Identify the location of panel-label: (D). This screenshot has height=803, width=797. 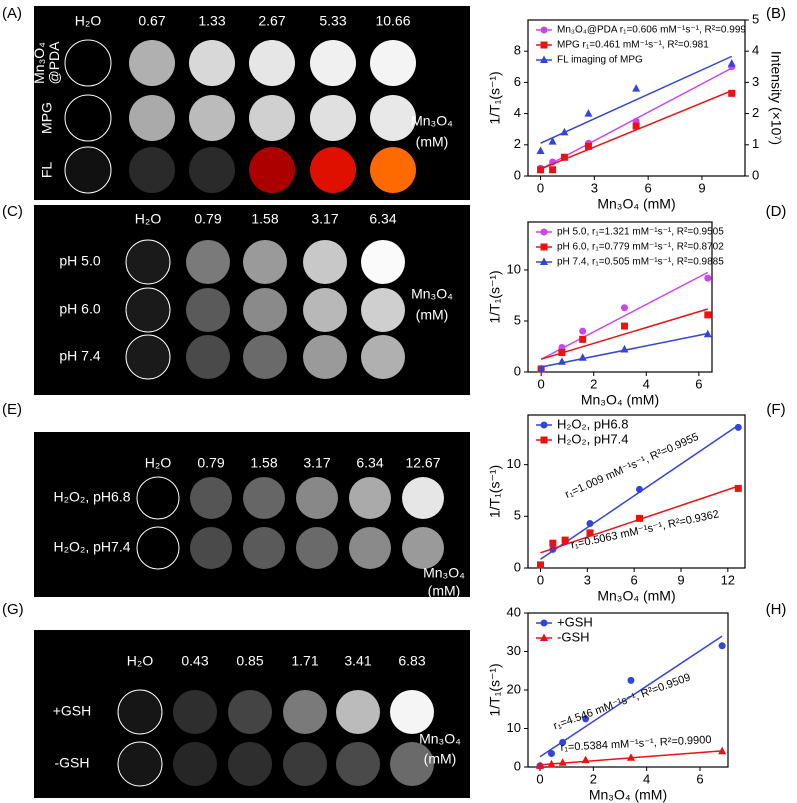
(776, 211).